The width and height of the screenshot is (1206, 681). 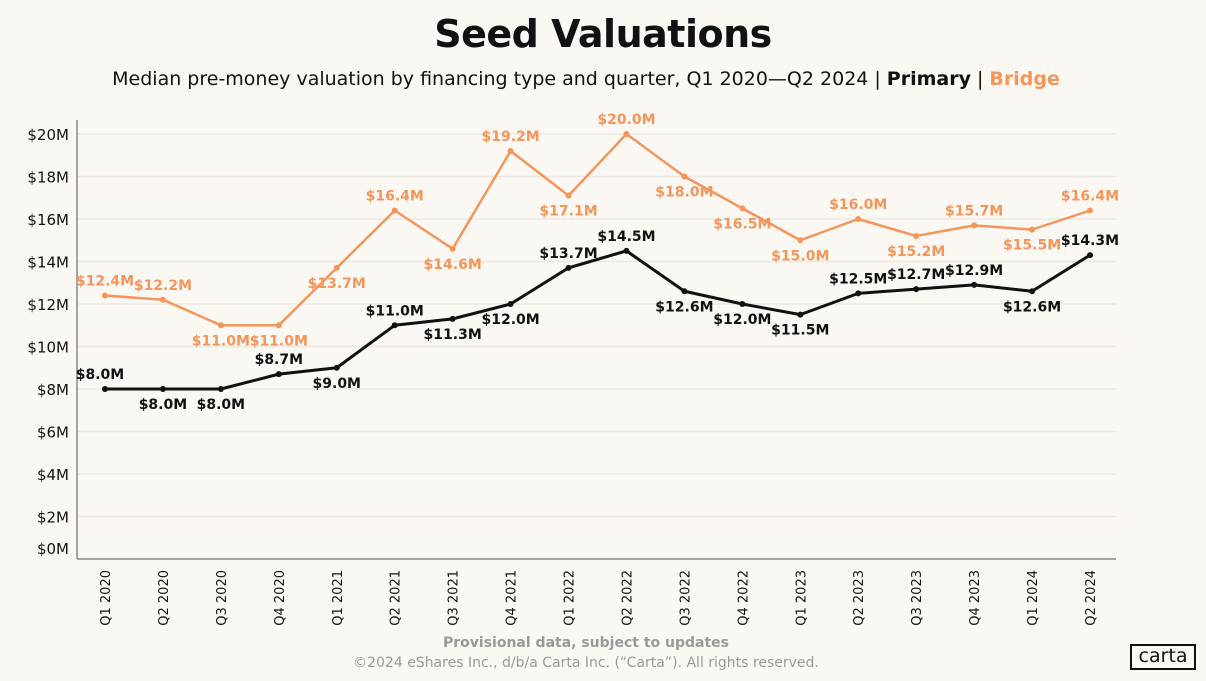 What do you see at coordinates (626, 120) in the screenshot?
I see `data-label: $20.0M` at bounding box center [626, 120].